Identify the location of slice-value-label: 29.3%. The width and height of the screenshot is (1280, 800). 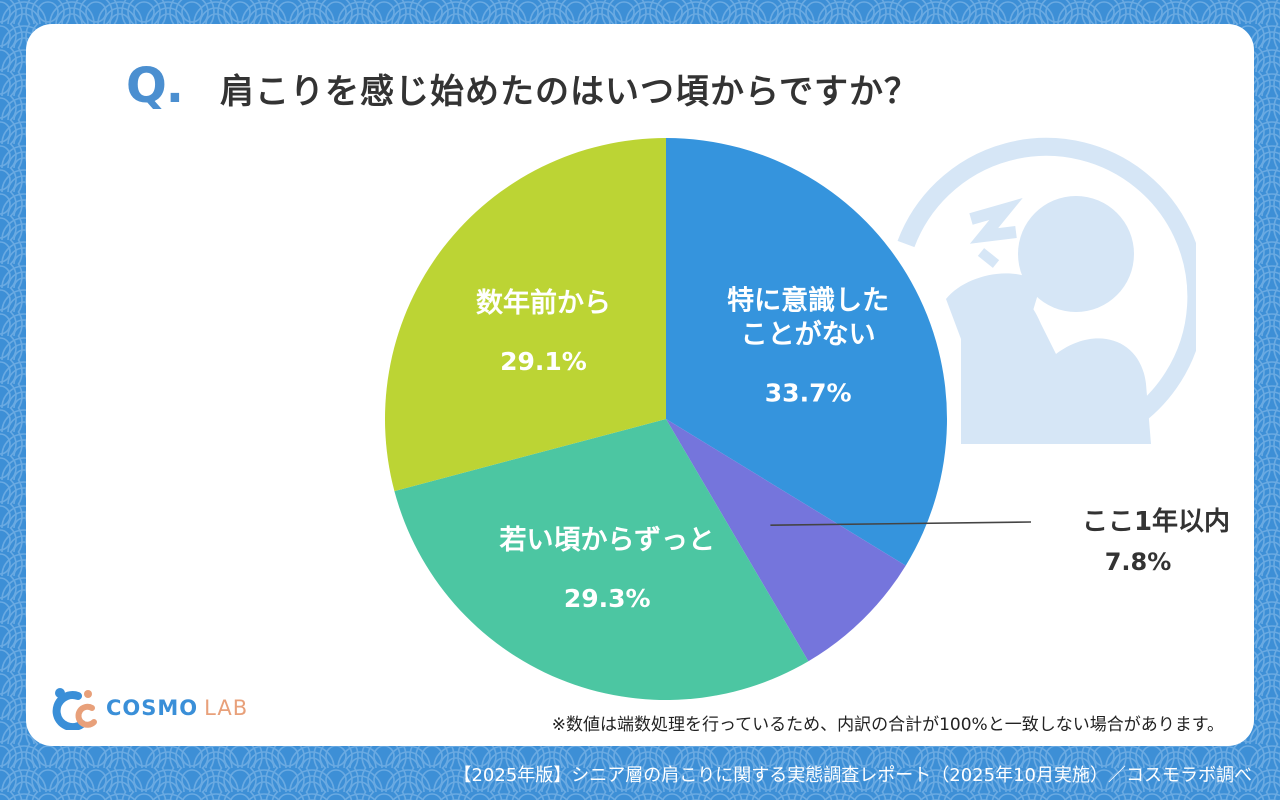
(607, 598).